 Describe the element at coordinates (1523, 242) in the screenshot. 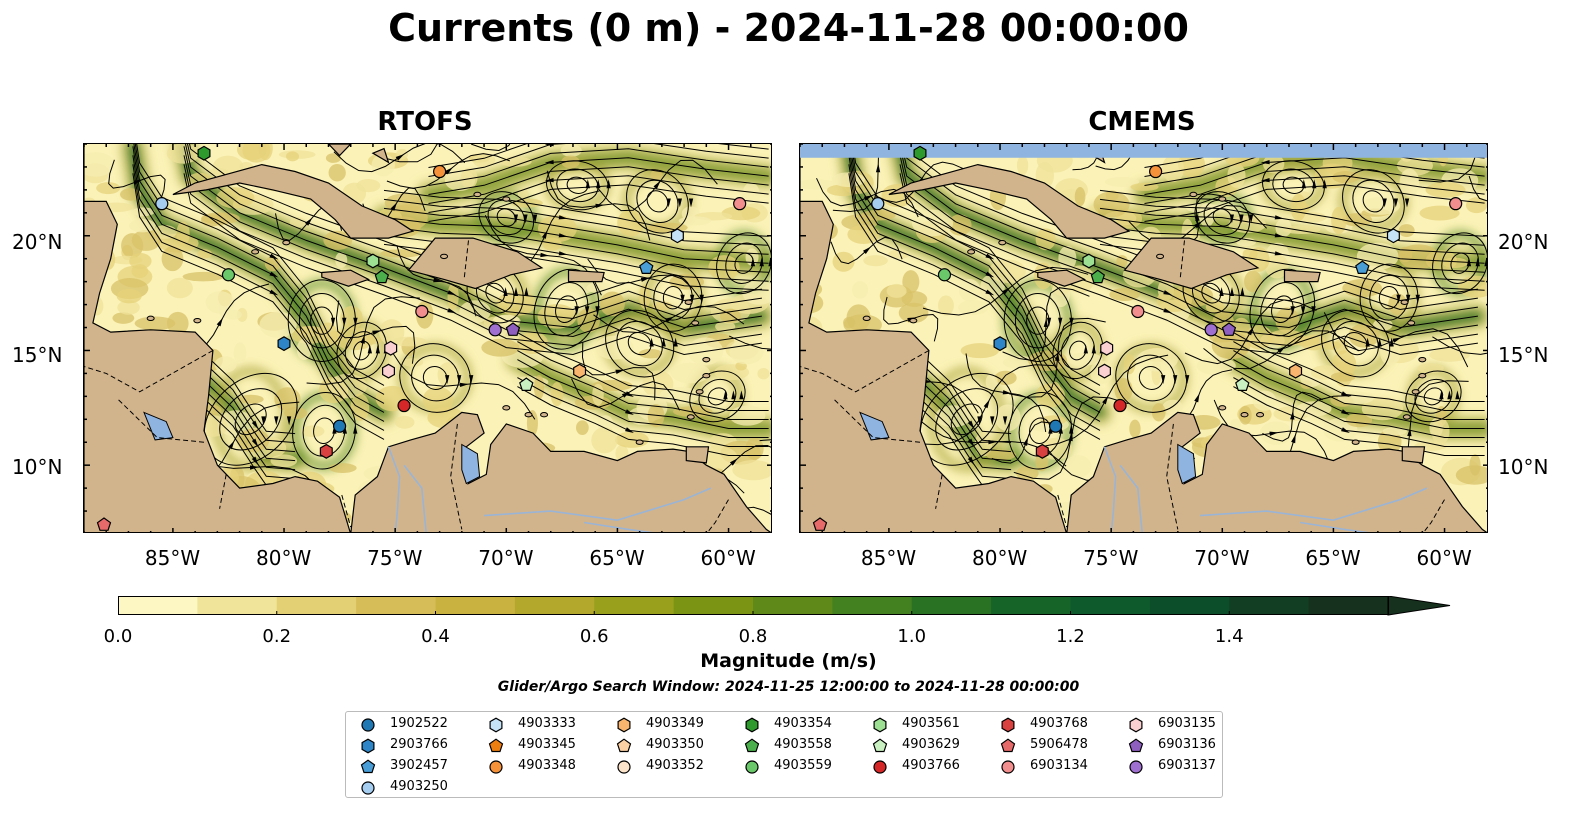

I see `lat-tick-label-right-20n: 20°N` at that location.